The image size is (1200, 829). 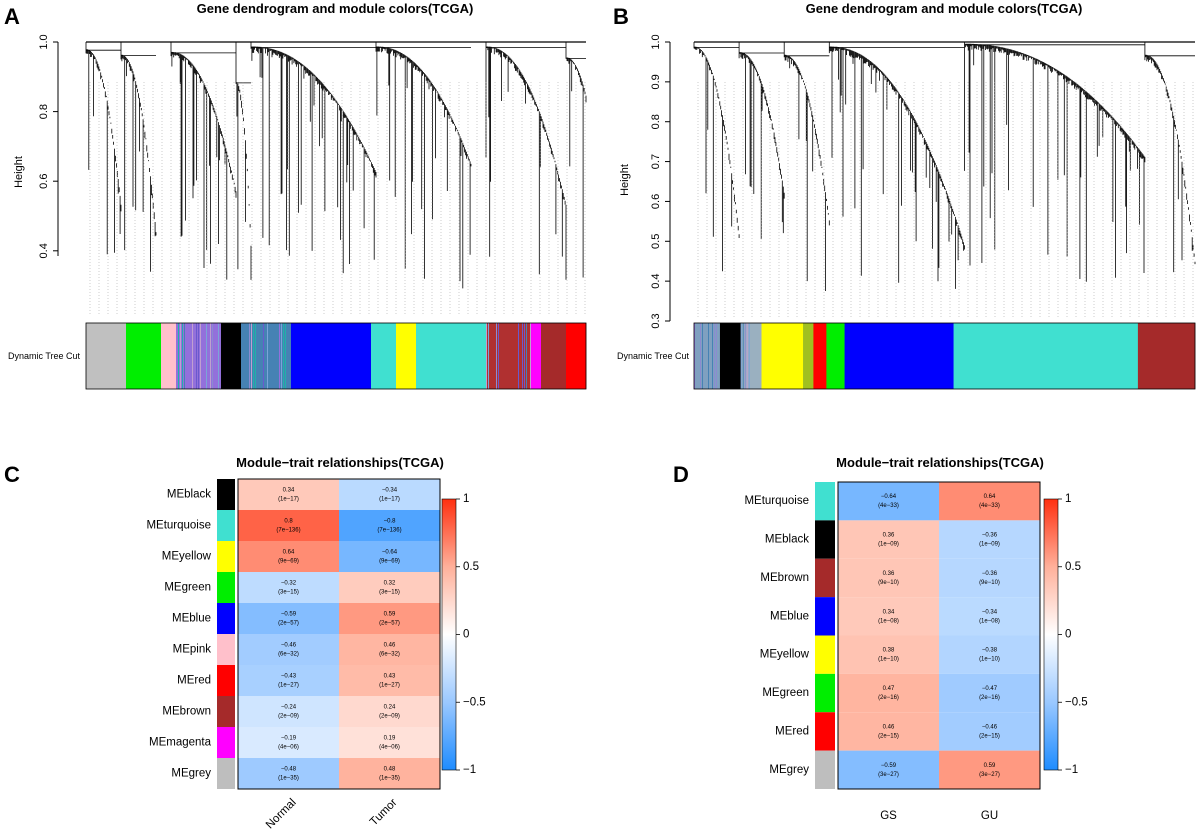 What do you see at coordinates (289, 584) in the screenshot?
I see `cell-value: −0.32` at bounding box center [289, 584].